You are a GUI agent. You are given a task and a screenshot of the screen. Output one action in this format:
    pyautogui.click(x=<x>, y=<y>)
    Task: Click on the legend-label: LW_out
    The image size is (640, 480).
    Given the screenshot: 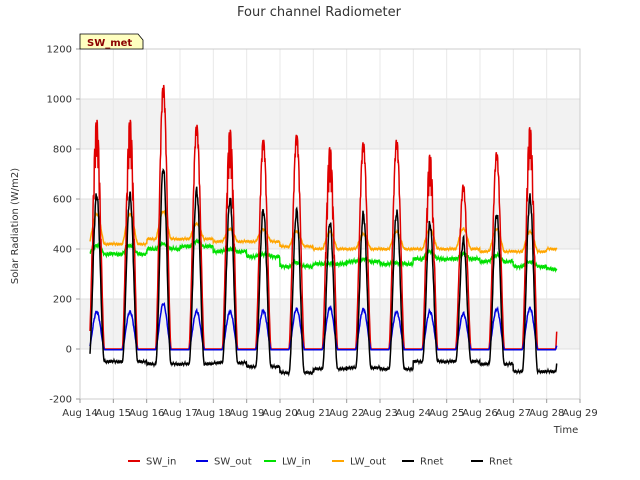 What is the action you would take?
    pyautogui.click(x=368, y=462)
    